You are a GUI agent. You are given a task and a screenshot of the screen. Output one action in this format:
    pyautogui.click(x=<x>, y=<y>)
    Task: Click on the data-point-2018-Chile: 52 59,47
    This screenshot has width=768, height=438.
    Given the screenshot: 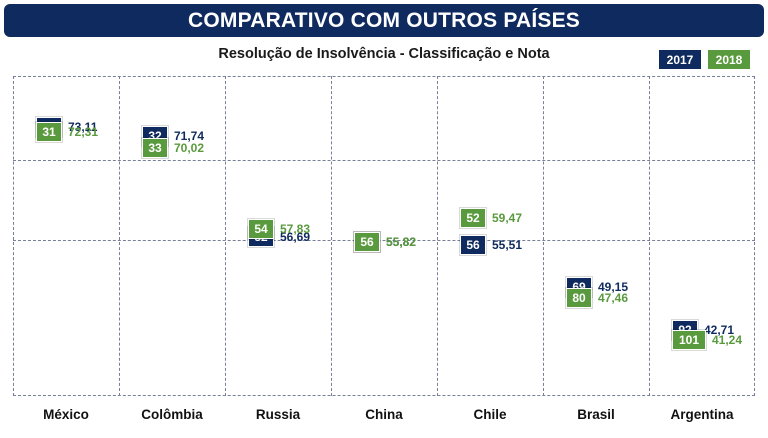 What is the action you would take?
    pyautogui.click(x=491, y=218)
    